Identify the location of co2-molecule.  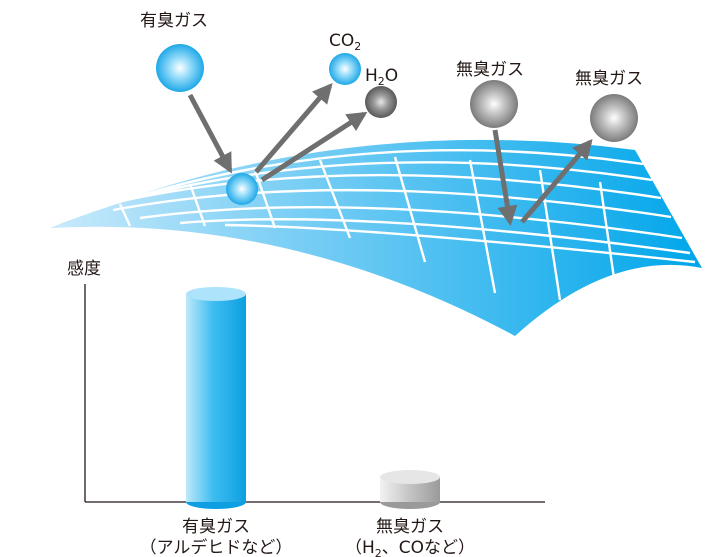
(345, 69).